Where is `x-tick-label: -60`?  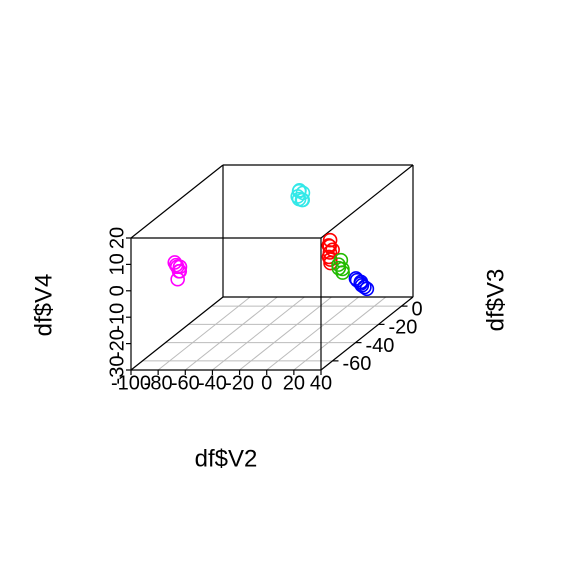
x-tick-label: -60 is located at coordinates (185, 383).